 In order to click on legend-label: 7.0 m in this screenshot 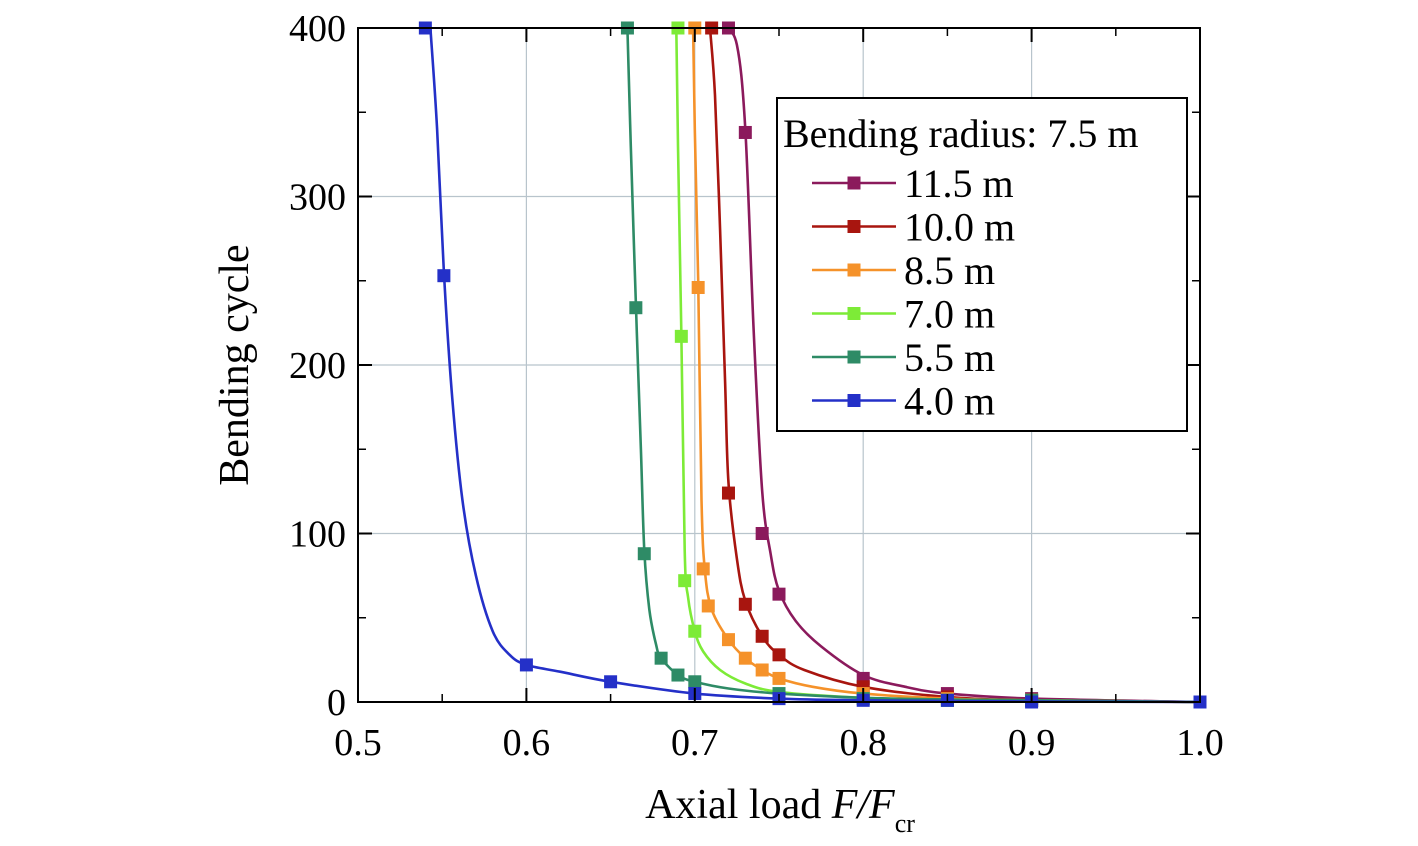, I will do `click(949, 314)`.